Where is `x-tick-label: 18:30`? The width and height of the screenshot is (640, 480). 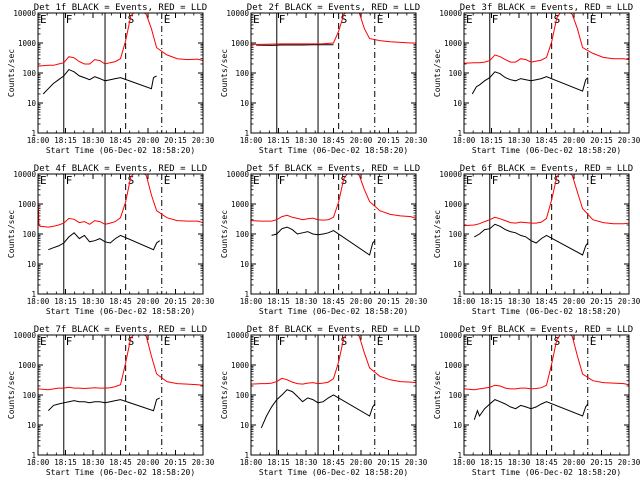
x-tick-label: 18:30 is located at coordinates (93, 462).